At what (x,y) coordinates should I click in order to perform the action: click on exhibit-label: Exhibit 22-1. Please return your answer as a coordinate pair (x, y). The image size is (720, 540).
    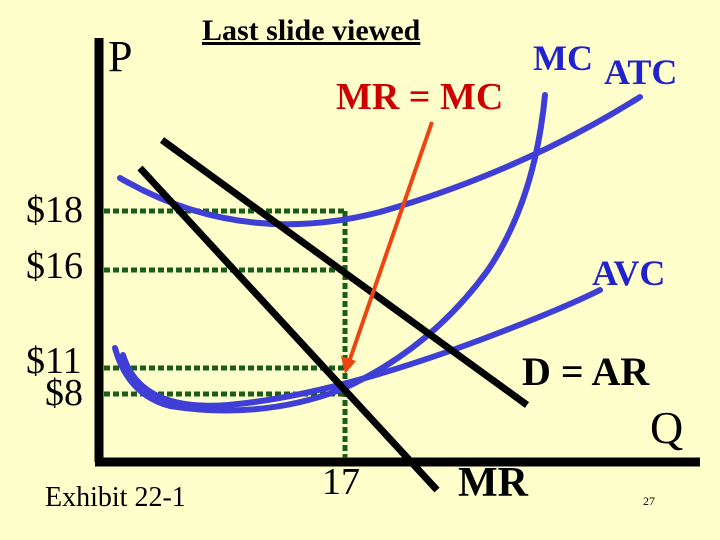
    Looking at the image, I should click on (115, 497).